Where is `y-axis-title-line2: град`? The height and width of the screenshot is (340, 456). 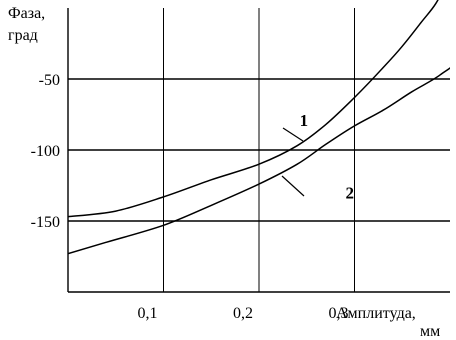
y-axis-title-line2: град is located at coordinates (23, 35).